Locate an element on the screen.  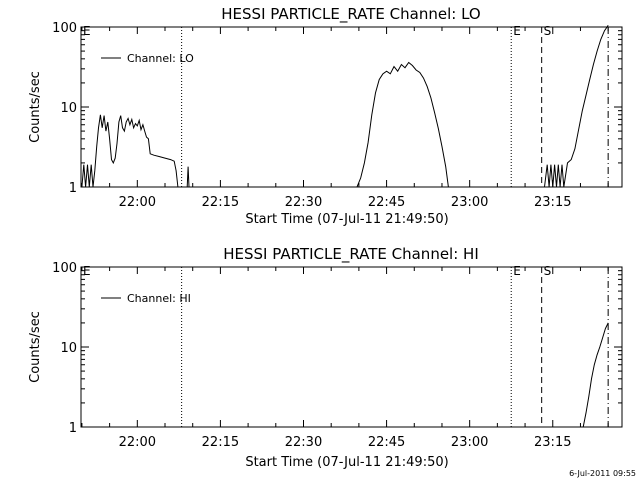
hi-x-tick-label: 22:00 is located at coordinates (137, 442).